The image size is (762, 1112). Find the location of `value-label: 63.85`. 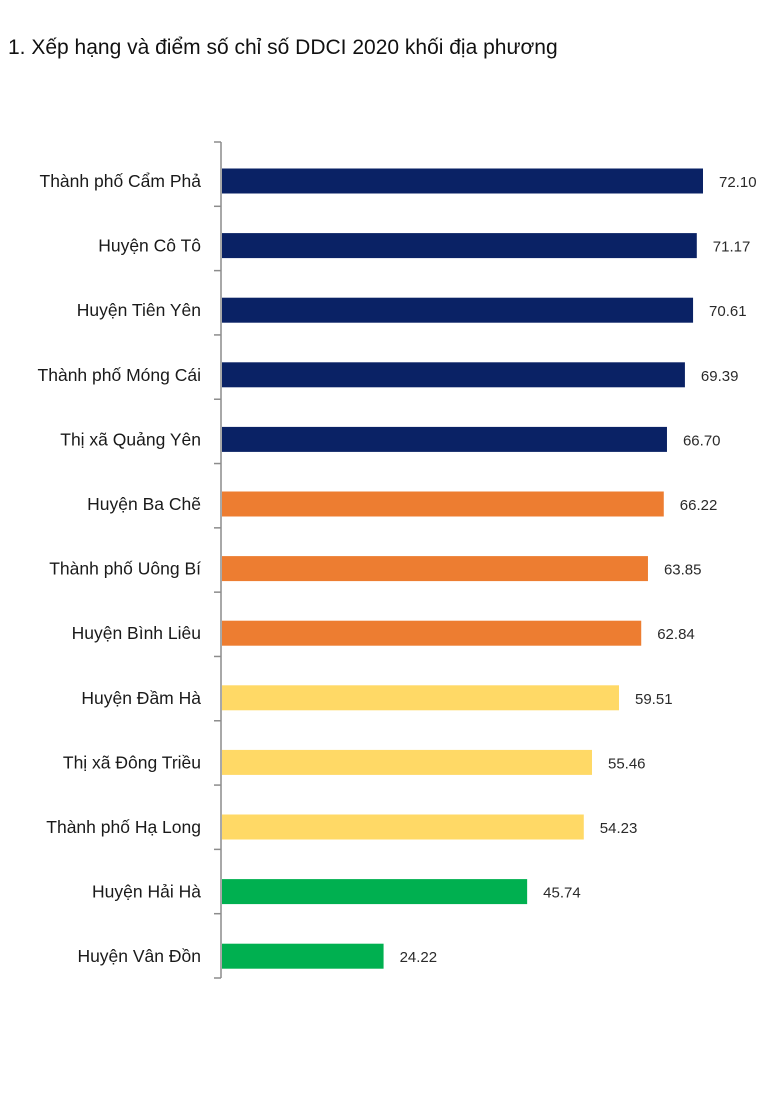

value-label: 63.85 is located at coordinates (683, 570).